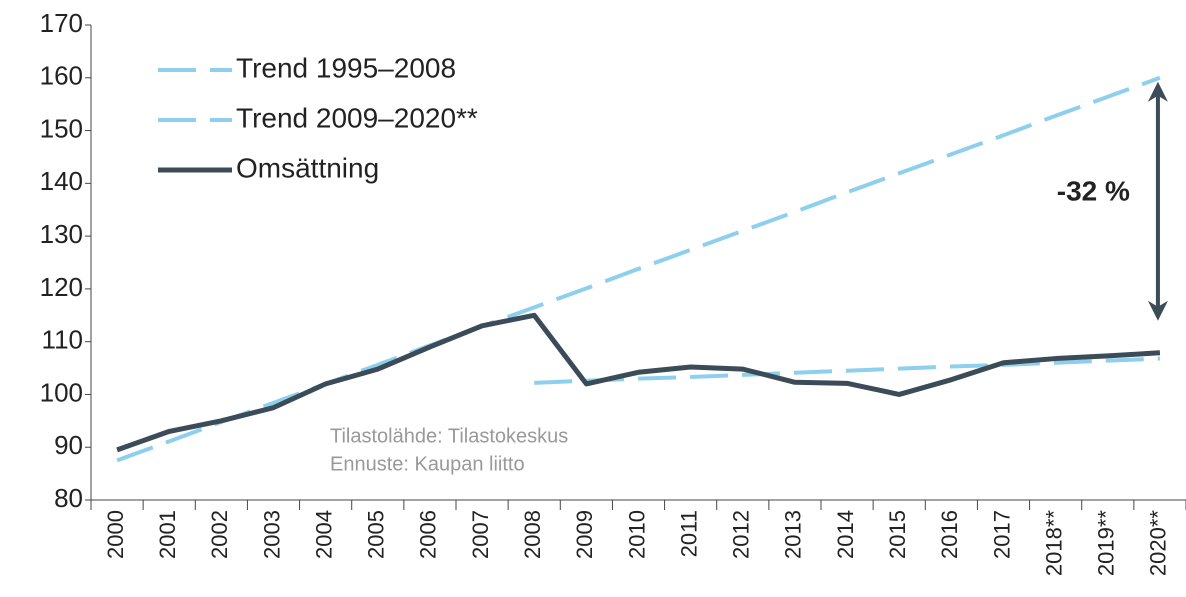 The image size is (1186, 597). I want to click on y-tick-label: 100, so click(61, 392).